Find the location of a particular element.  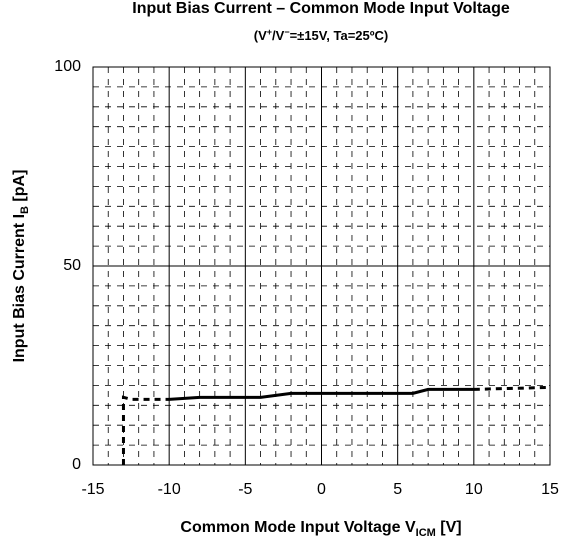

x-tick-label: 0 is located at coordinates (321, 489).